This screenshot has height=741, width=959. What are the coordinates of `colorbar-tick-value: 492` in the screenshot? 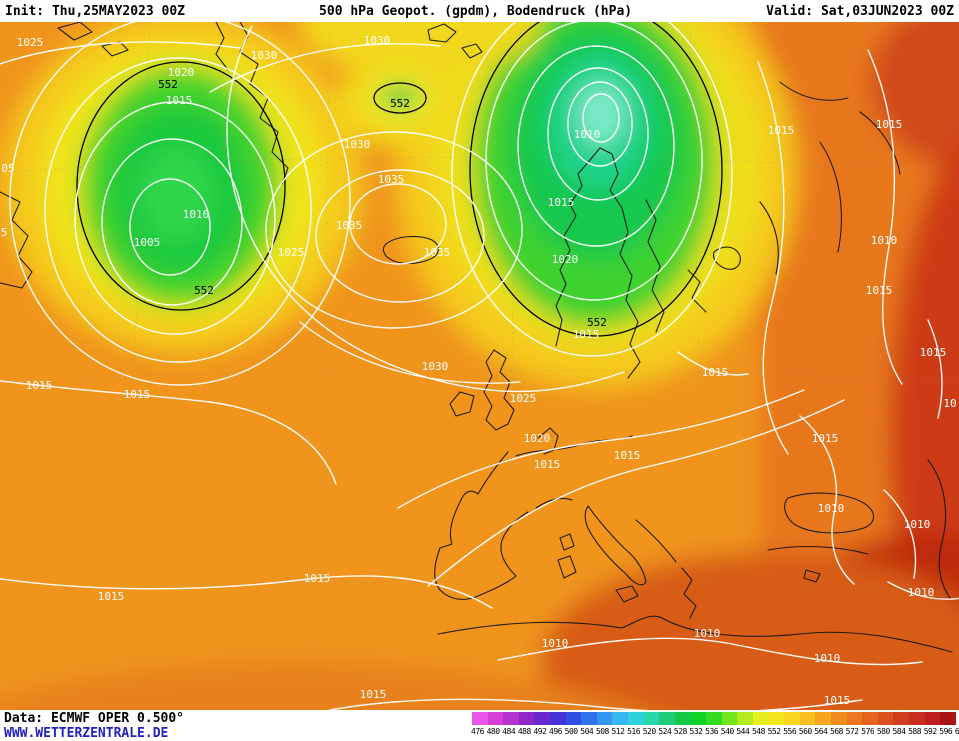 It's located at (540, 731).